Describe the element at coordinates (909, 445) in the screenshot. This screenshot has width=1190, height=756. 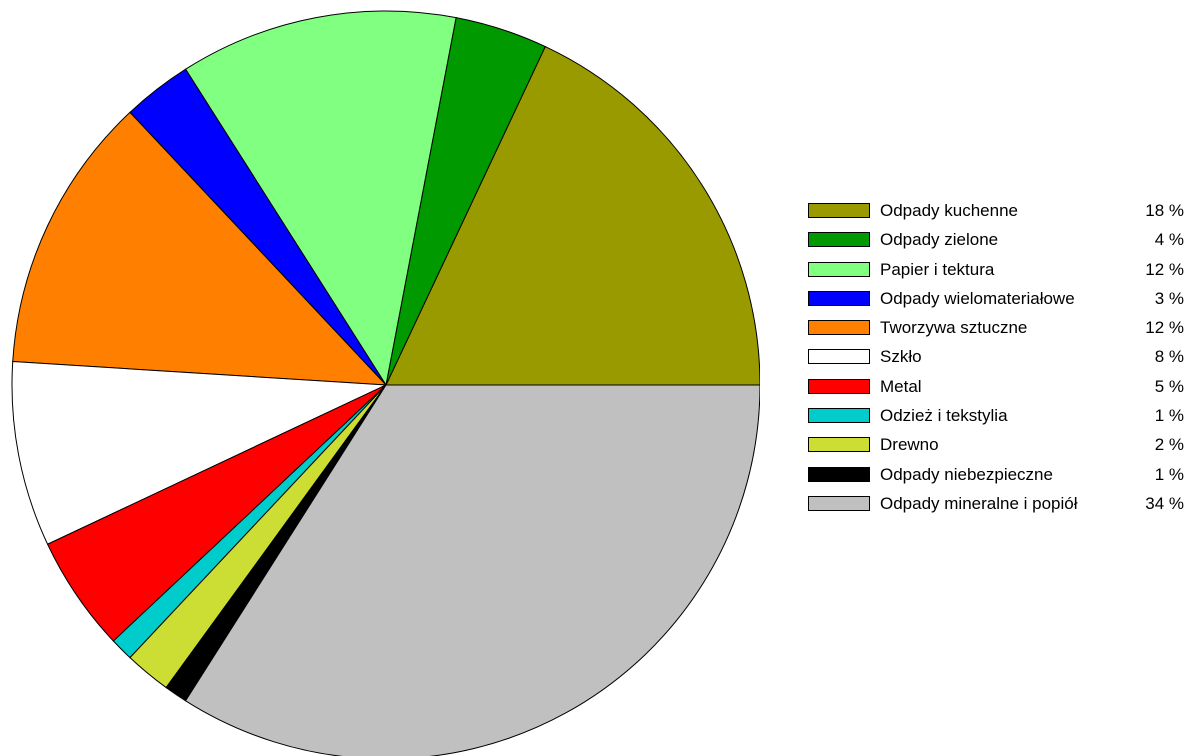
I see `legend-label: Drewno` at that location.